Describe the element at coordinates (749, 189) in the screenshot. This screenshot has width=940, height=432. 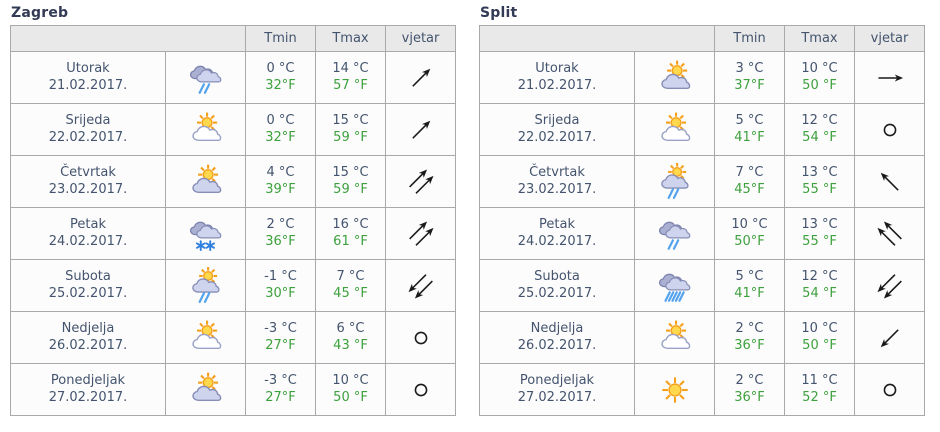
I see `fahrenheit-value: 45°F` at that location.